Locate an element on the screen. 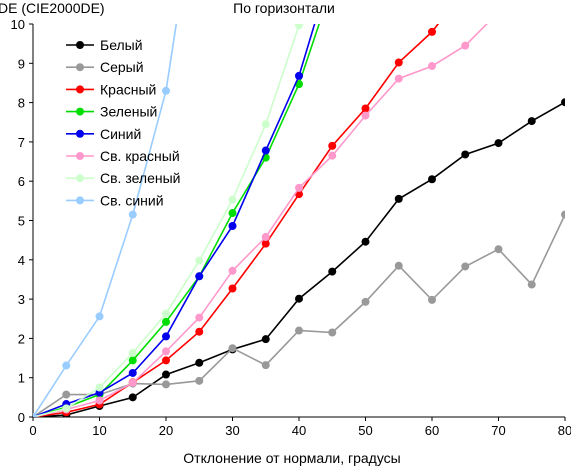 This screenshot has height=468, width=571. x-tick-label: 50 is located at coordinates (365, 430).